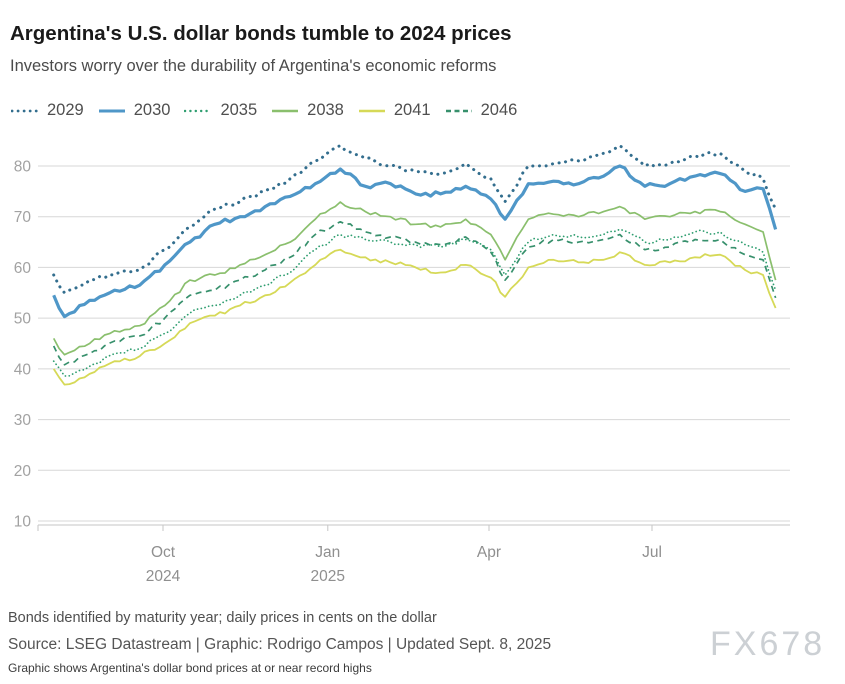 Image resolution: width=845 pixels, height=684 pixels. I want to click on legend-swatch-2038, so click(285, 110).